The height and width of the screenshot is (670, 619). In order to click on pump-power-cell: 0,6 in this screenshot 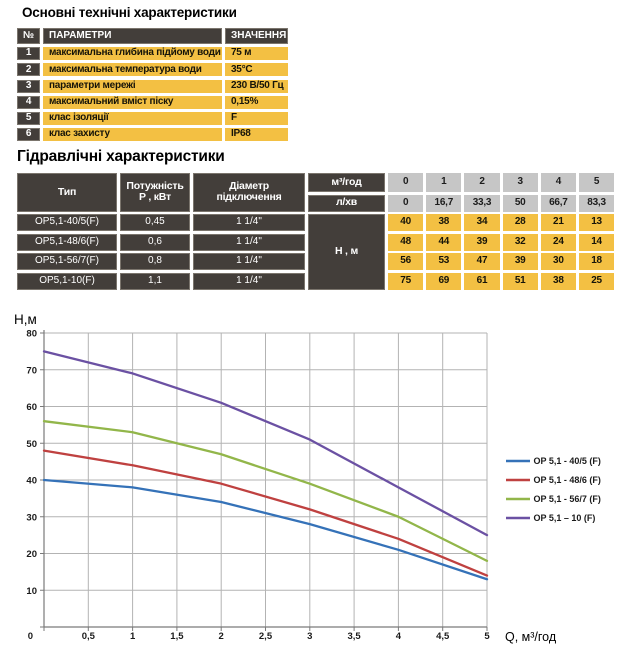, I will do `click(155, 242)`.